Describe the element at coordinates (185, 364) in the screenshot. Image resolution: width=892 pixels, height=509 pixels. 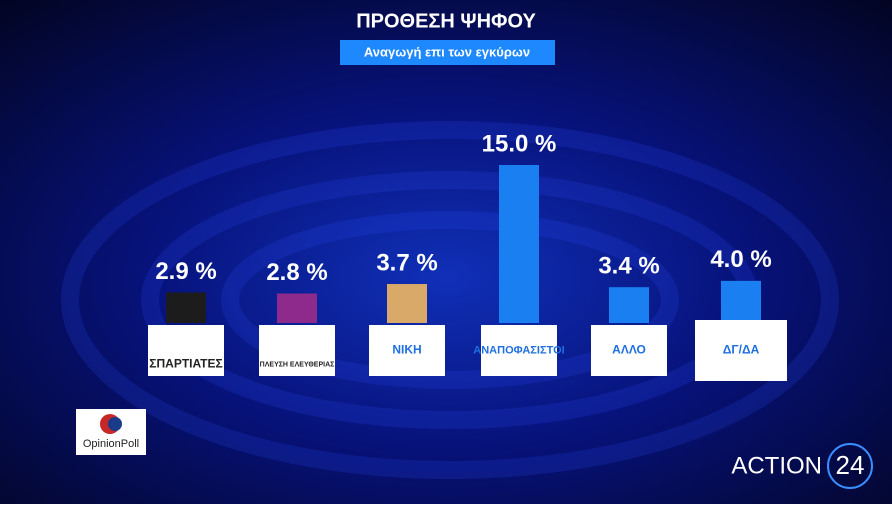
I see `category-label: ΣΠΑΡΤΙΑΤΕΣ` at that location.